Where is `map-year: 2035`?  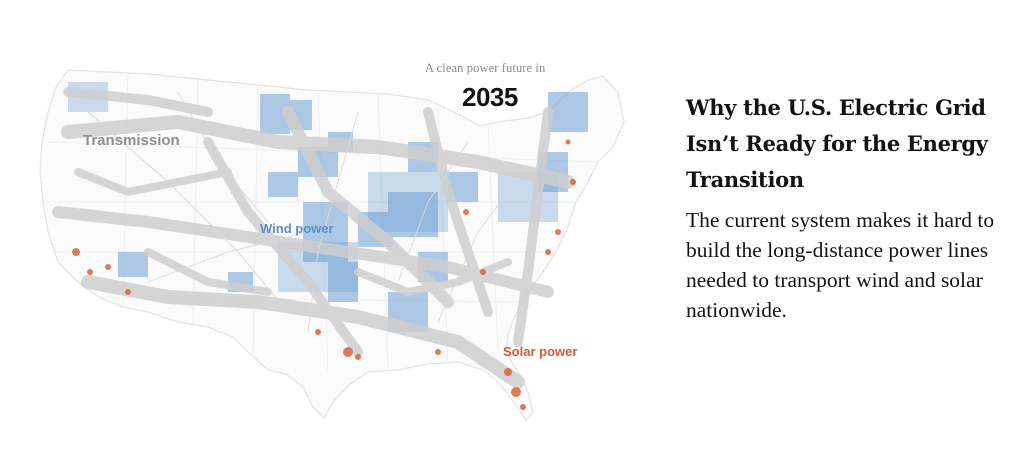 map-year: 2035 is located at coordinates (490, 97).